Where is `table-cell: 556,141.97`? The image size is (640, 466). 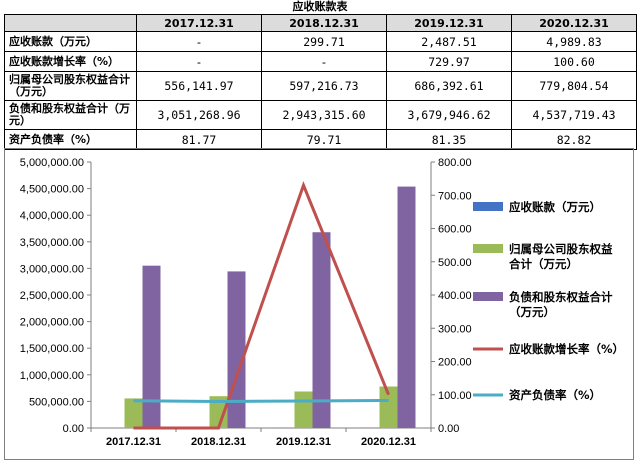 table-cell: 556,141.97 is located at coordinates (199, 86).